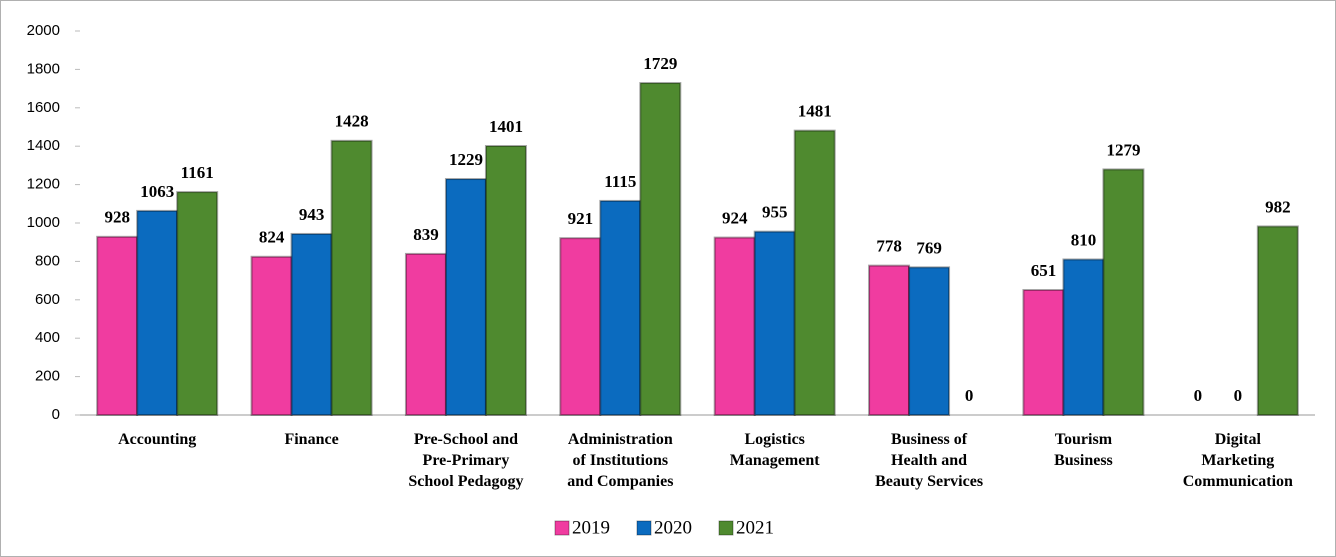 The height and width of the screenshot is (557, 1336). I want to click on y-tick-label: 1600, so click(43, 107).